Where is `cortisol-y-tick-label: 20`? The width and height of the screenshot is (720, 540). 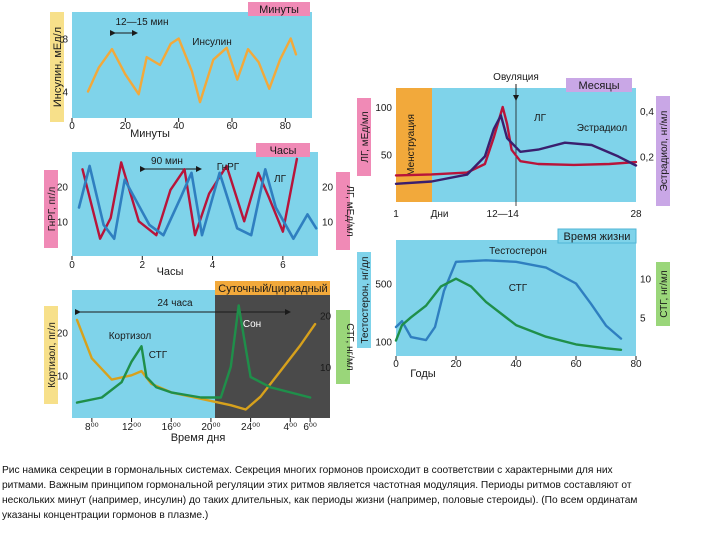 cortisol-y-tick-label: 20 is located at coordinates (63, 334).